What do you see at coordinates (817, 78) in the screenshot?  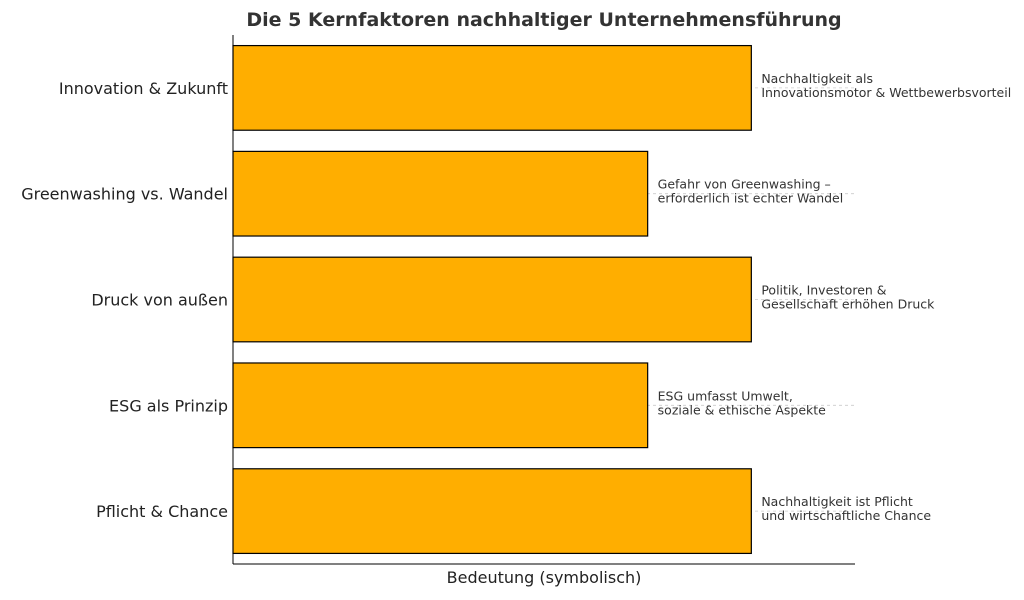 I see `bar-annotation: Nachhaltigkeit als` at bounding box center [817, 78].